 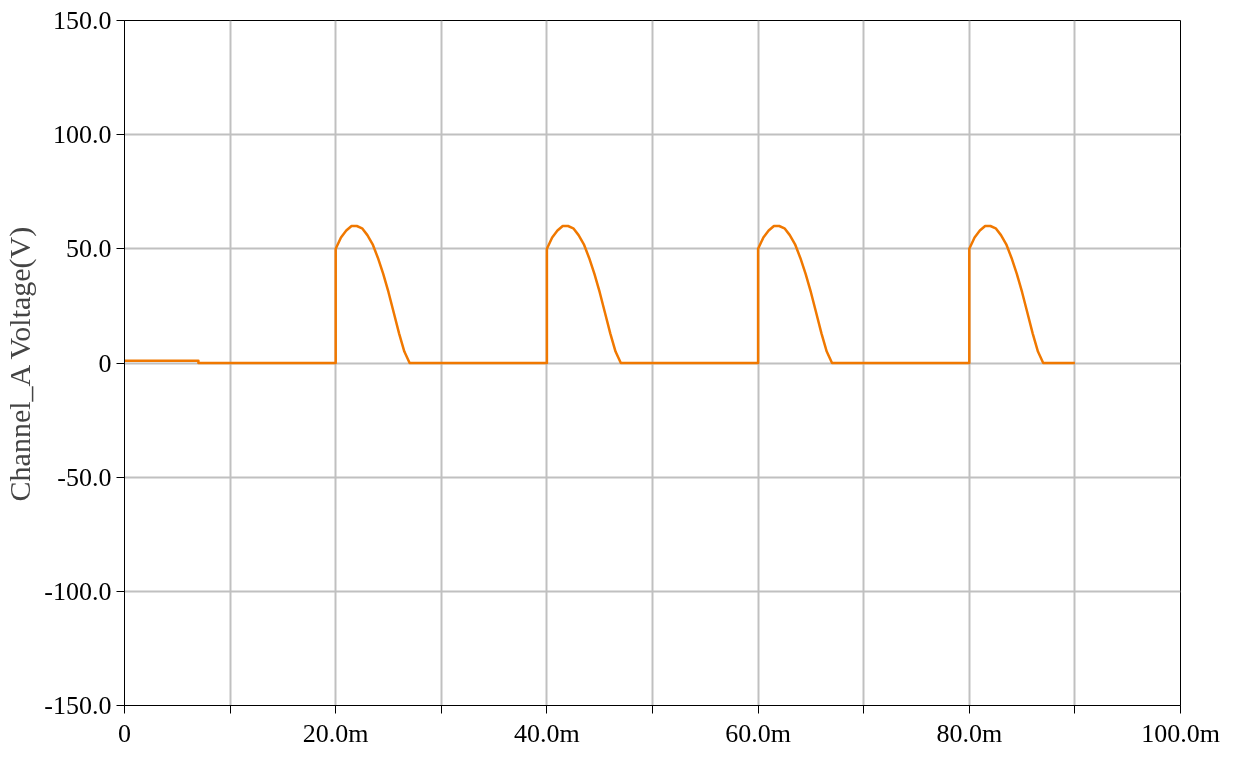 I want to click on line-series, so click(x=600, y=294).